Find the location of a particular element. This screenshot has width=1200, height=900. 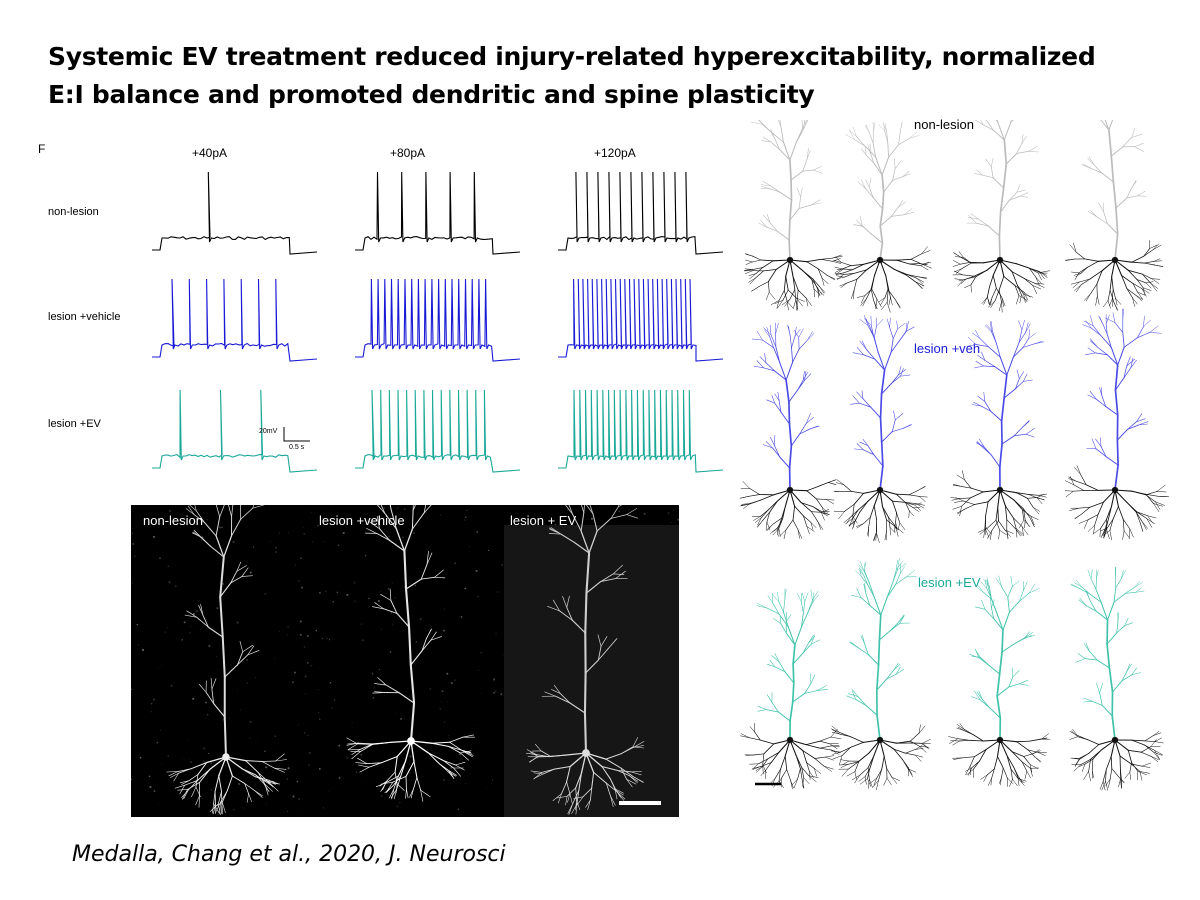

stimulus-label-1: +40pA is located at coordinates (210, 153).